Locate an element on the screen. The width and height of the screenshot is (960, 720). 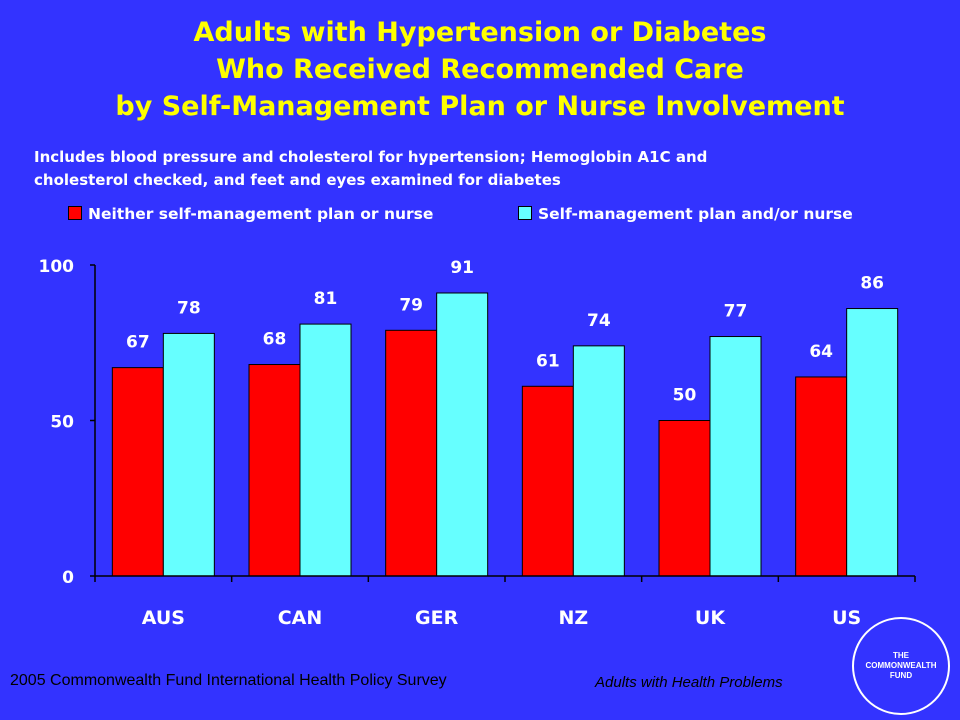
data-label-aus-series-2: 78 is located at coordinates (189, 308).